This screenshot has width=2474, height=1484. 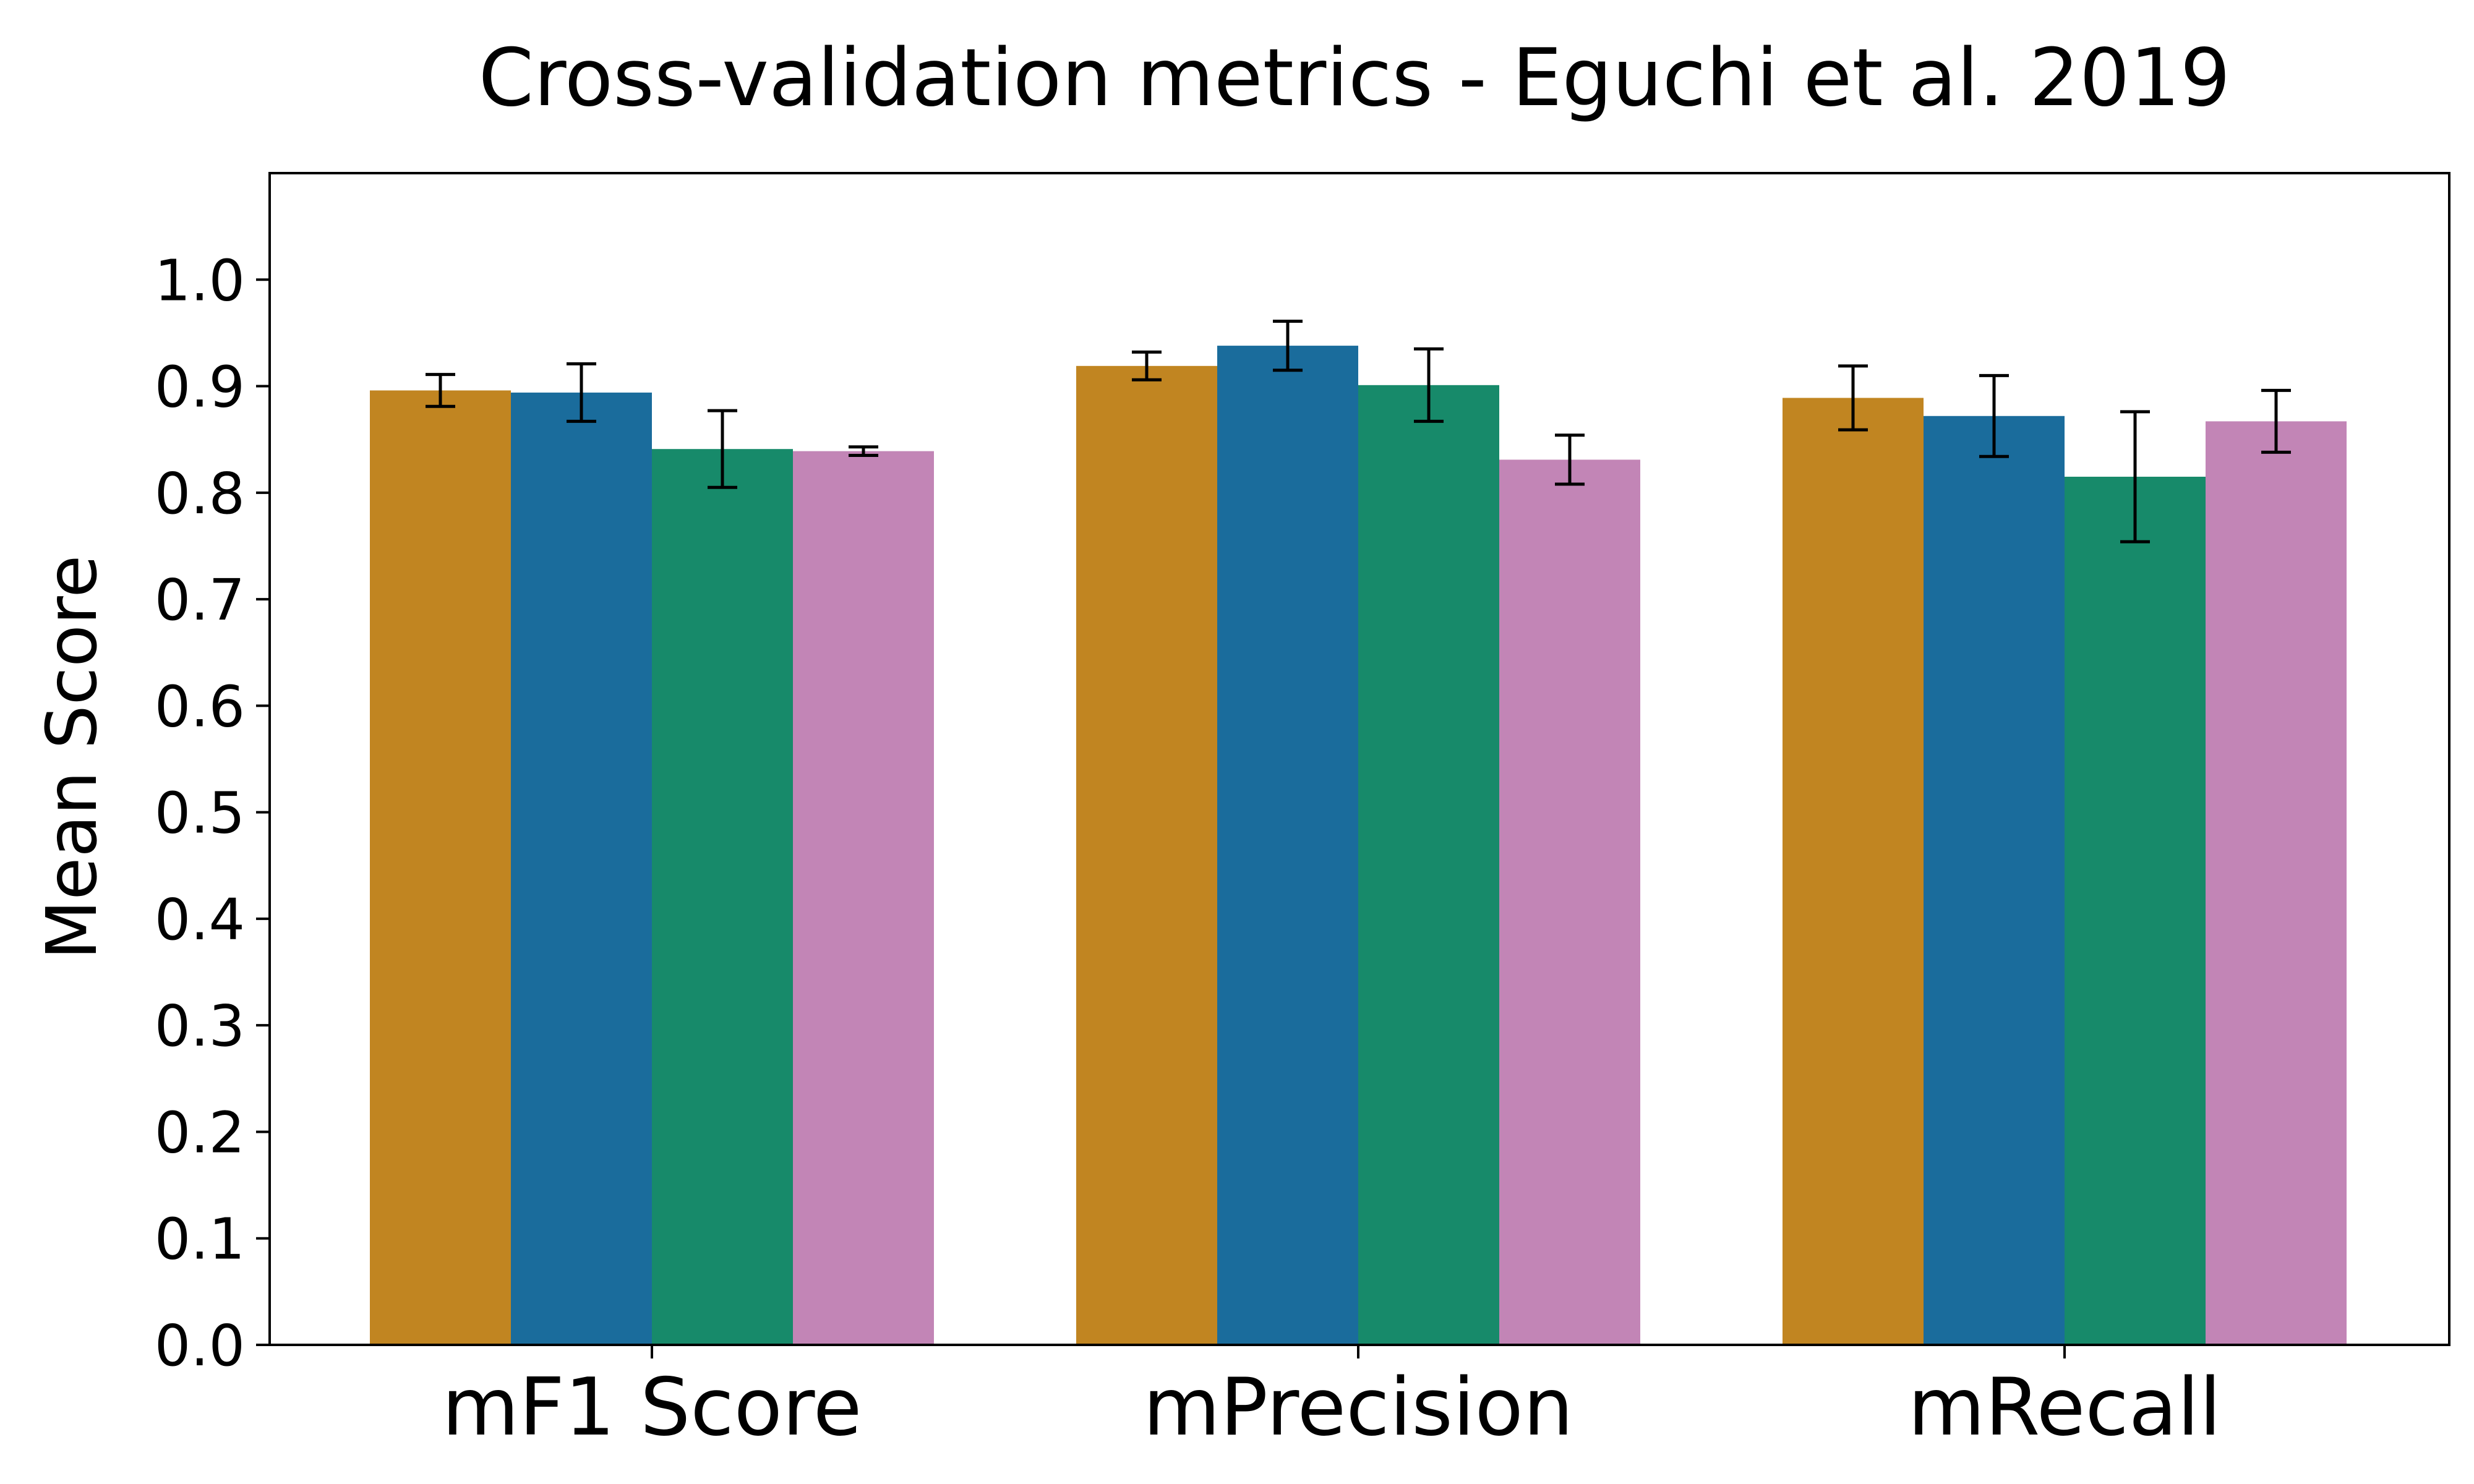 What do you see at coordinates (200, 920) in the screenshot?
I see `y-tick-label: 0.4` at bounding box center [200, 920].